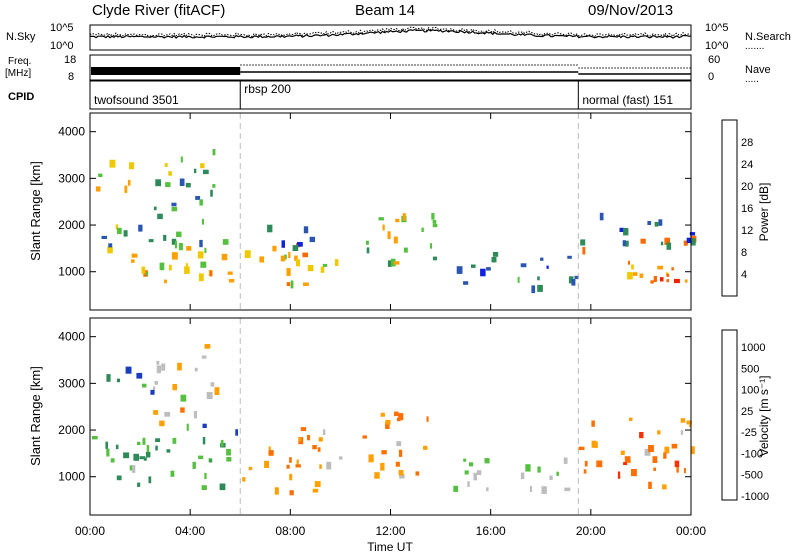 The height and width of the screenshot is (554, 800). I want to click on velocity-ylabel: Slant Range [km], so click(35, 416).